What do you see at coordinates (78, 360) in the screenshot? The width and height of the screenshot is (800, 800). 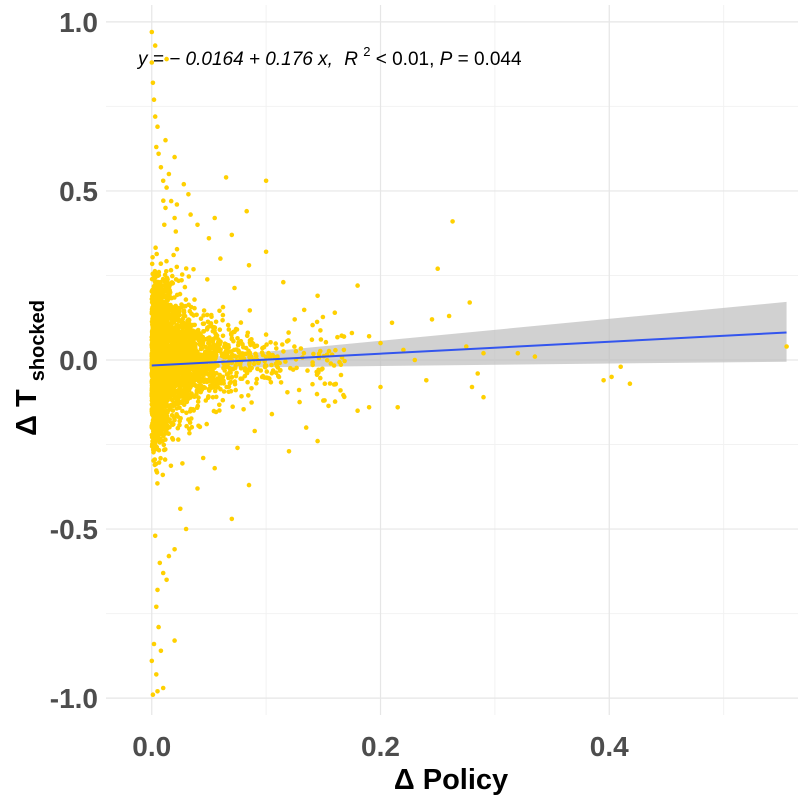 I see `y-tick-label: 0.0` at bounding box center [78, 360].